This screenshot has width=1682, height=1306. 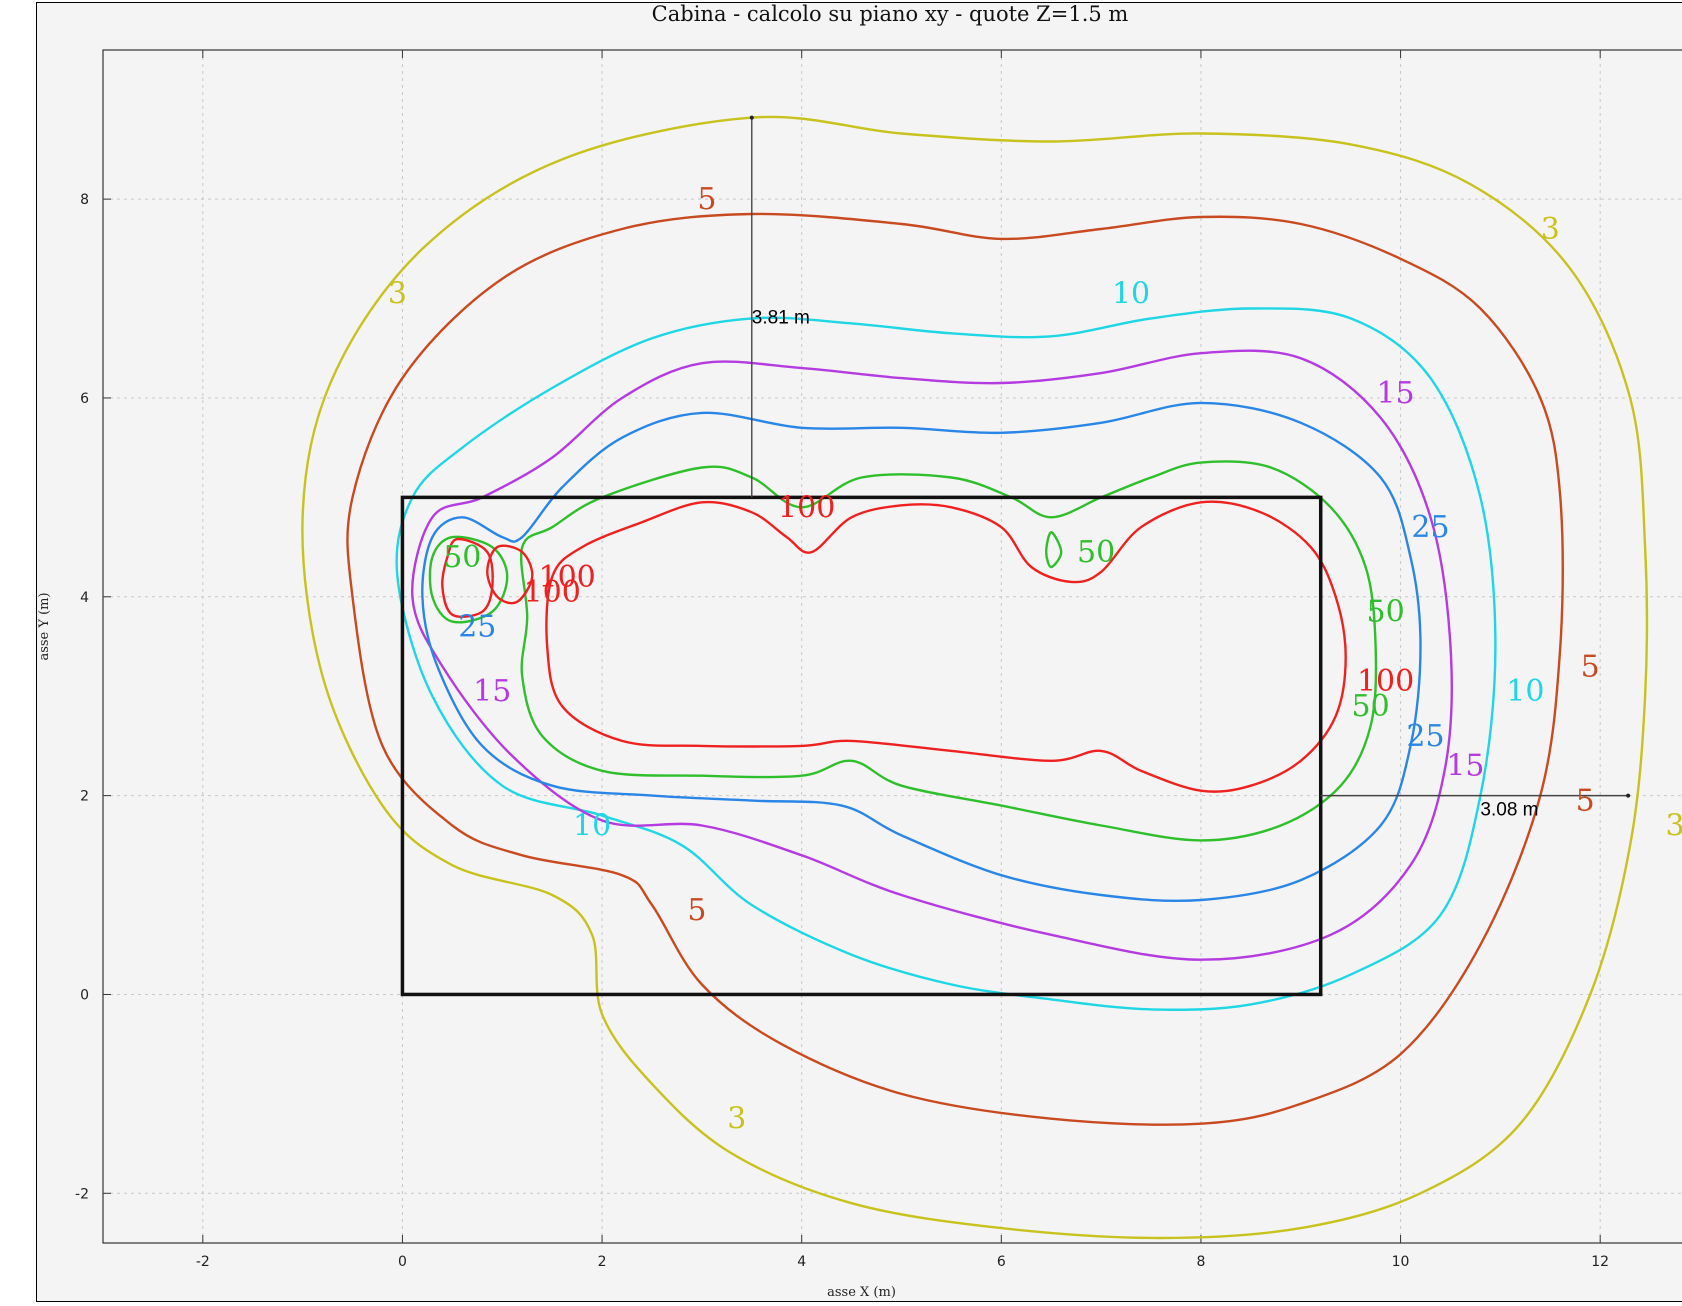 What do you see at coordinates (84, 995) in the screenshot?
I see `y-tick-label: 0` at bounding box center [84, 995].